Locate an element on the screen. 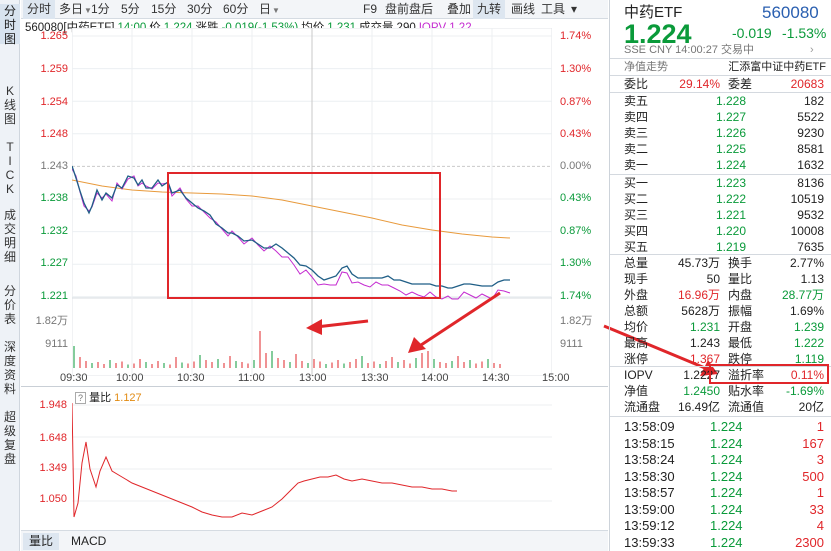  stat-label: 开盘 is located at coordinates (740, 327).